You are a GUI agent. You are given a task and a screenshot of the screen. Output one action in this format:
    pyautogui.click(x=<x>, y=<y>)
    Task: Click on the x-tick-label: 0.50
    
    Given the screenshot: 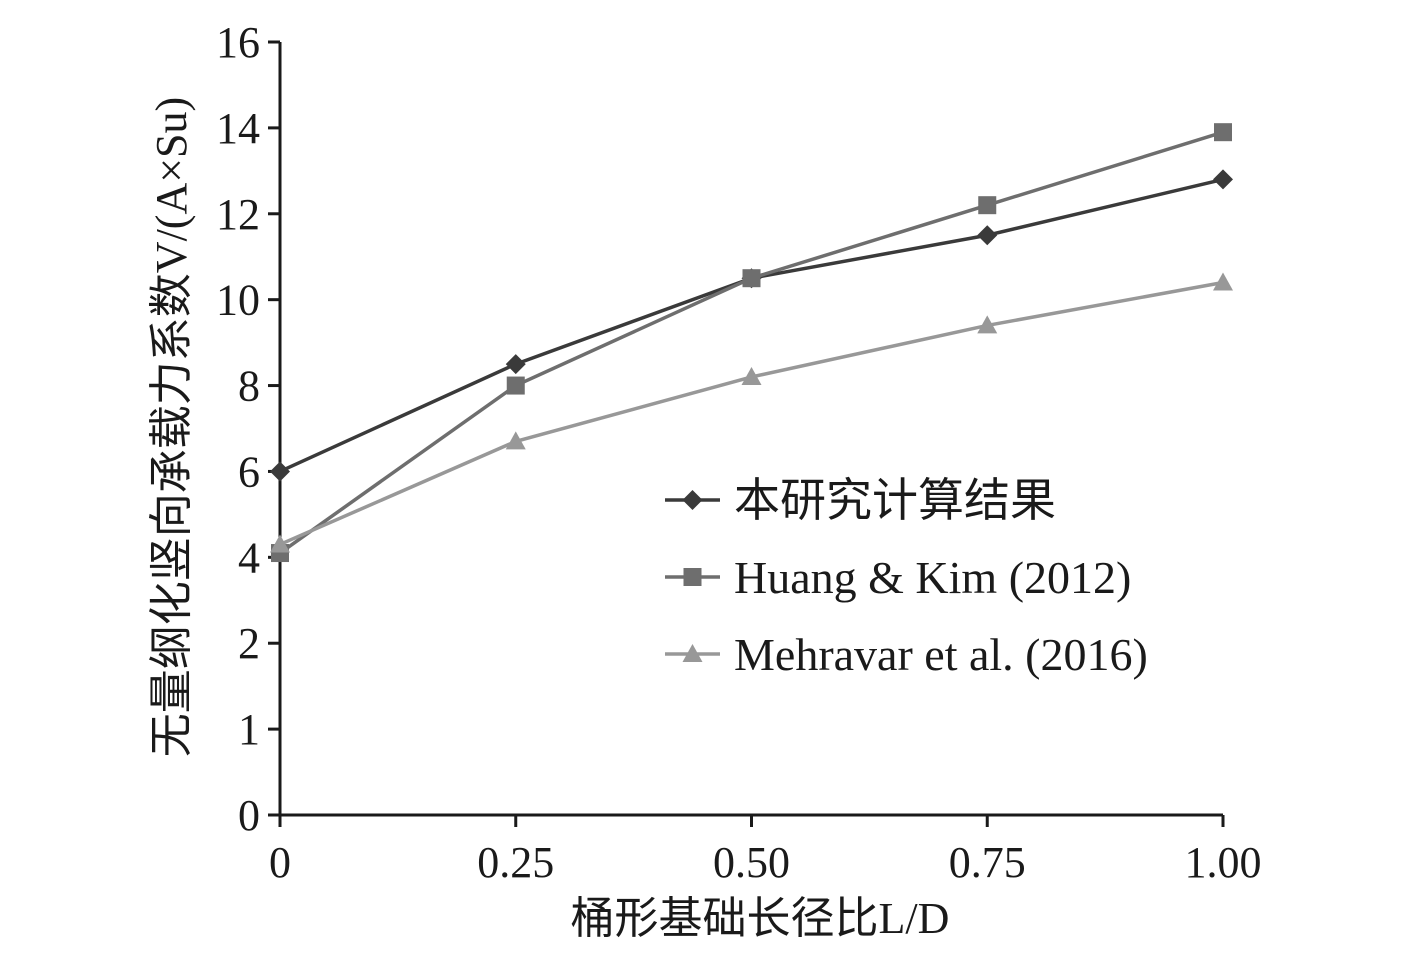 What is the action you would take?
    pyautogui.click(x=751, y=862)
    